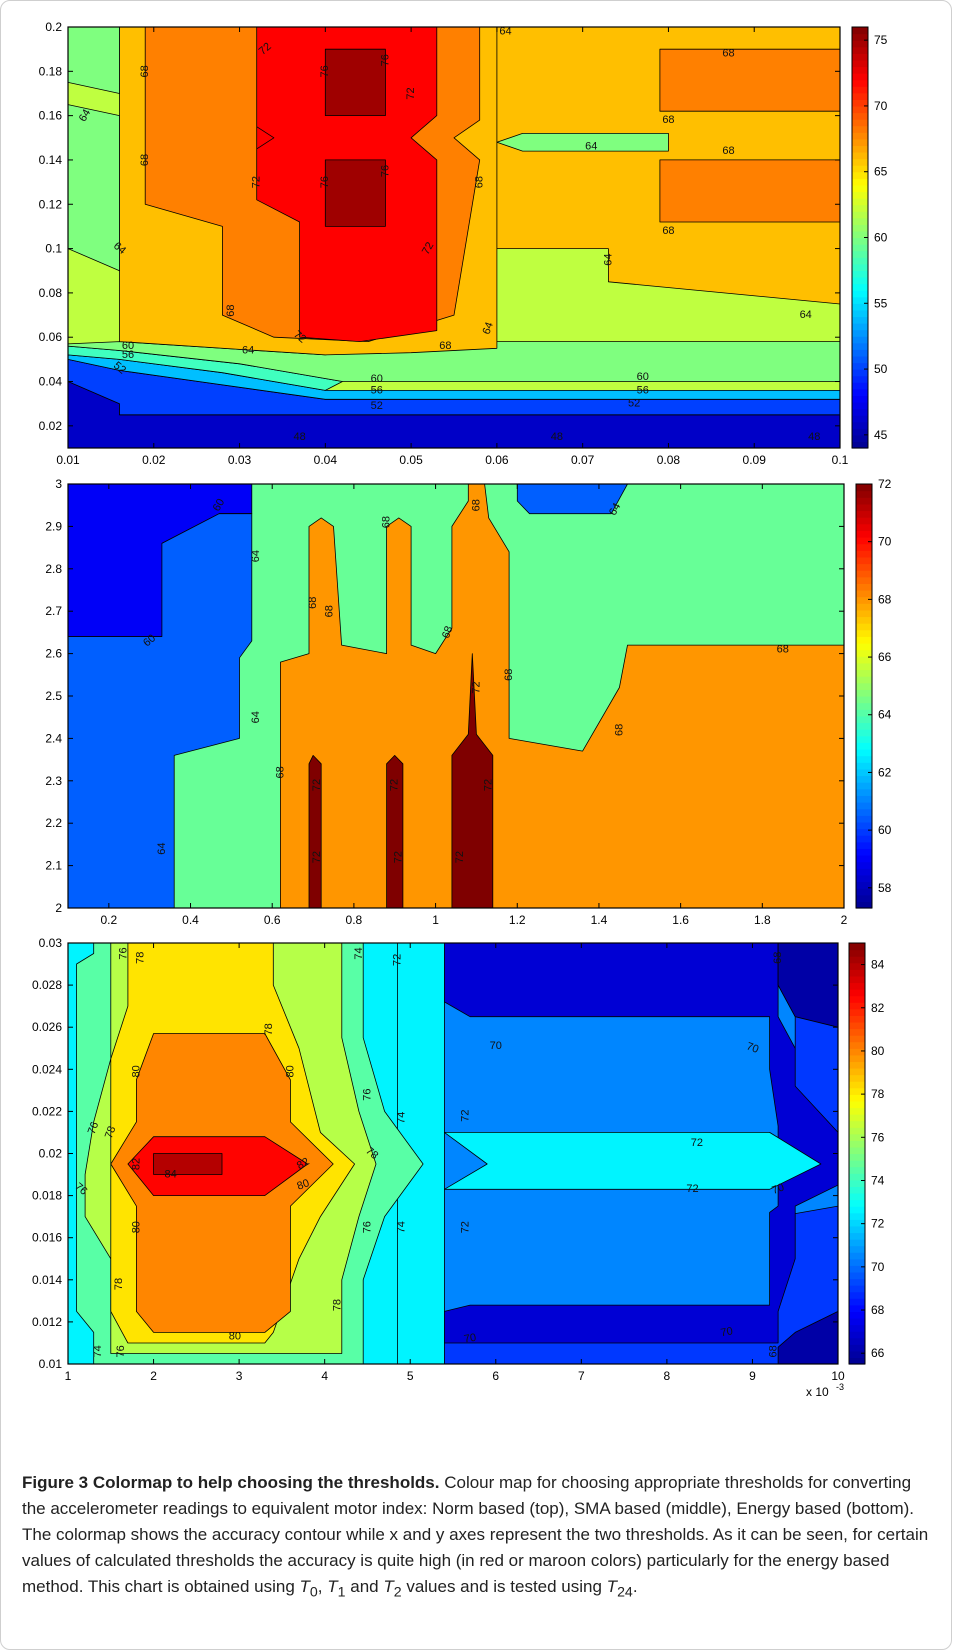  What do you see at coordinates (643, 377) in the screenshot?
I see `contour-label: 60` at bounding box center [643, 377].